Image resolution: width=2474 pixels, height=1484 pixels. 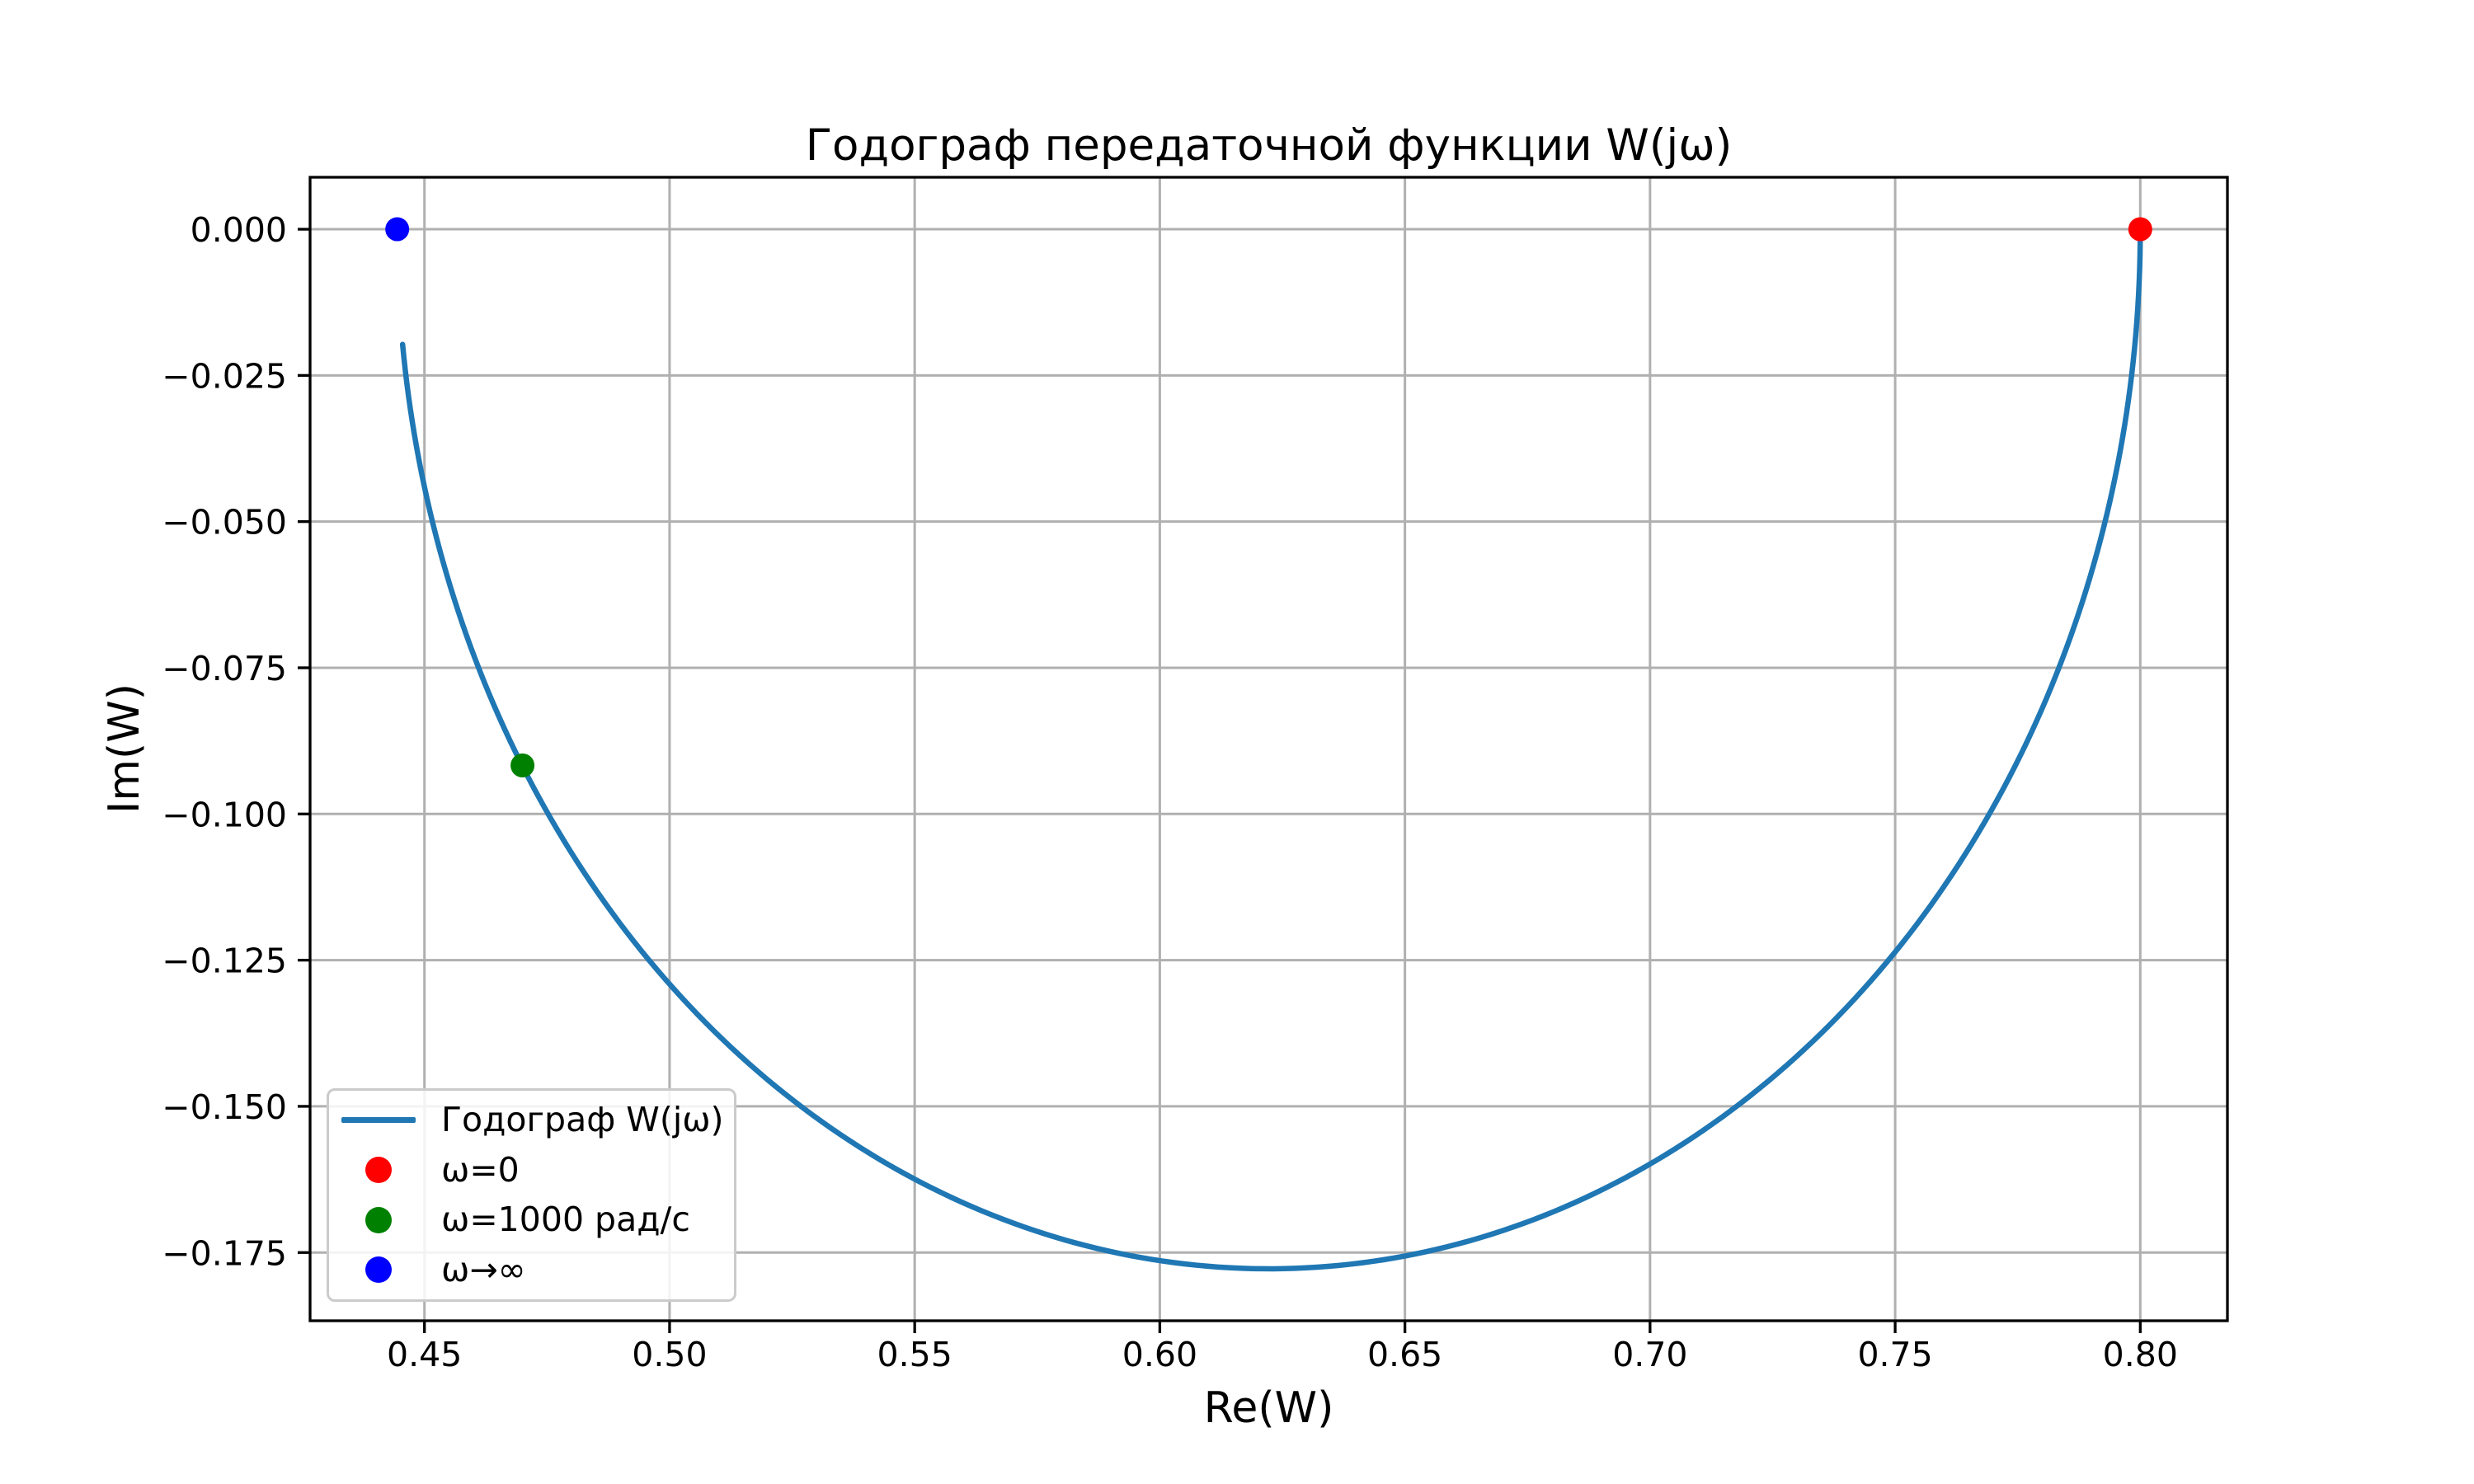 What do you see at coordinates (238, 230) in the screenshot?
I see `y-tick-label: 0.000` at bounding box center [238, 230].